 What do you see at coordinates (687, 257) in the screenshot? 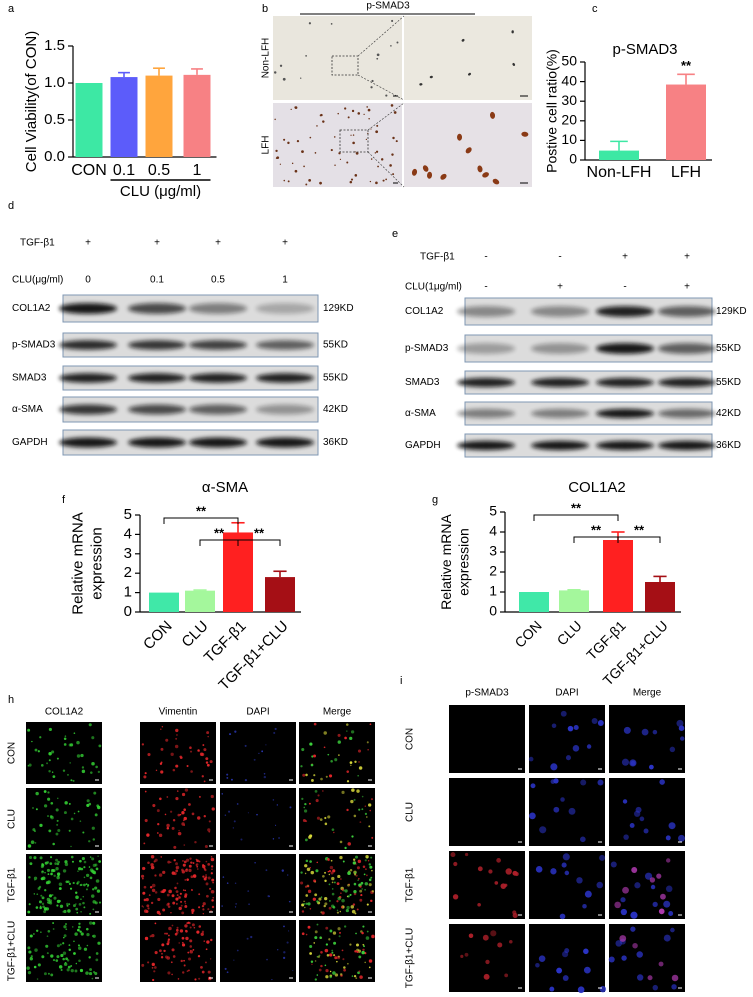
I see `treatment-value: +` at bounding box center [687, 257].